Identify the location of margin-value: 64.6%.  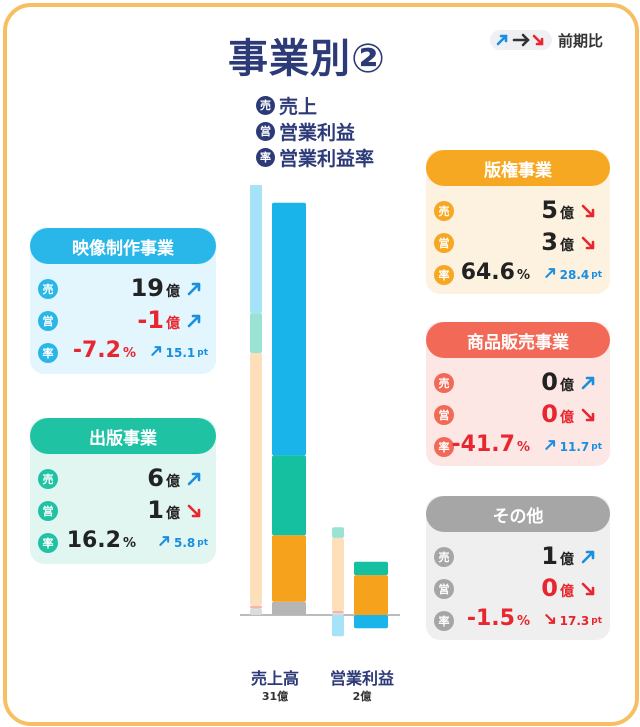
(495, 272).